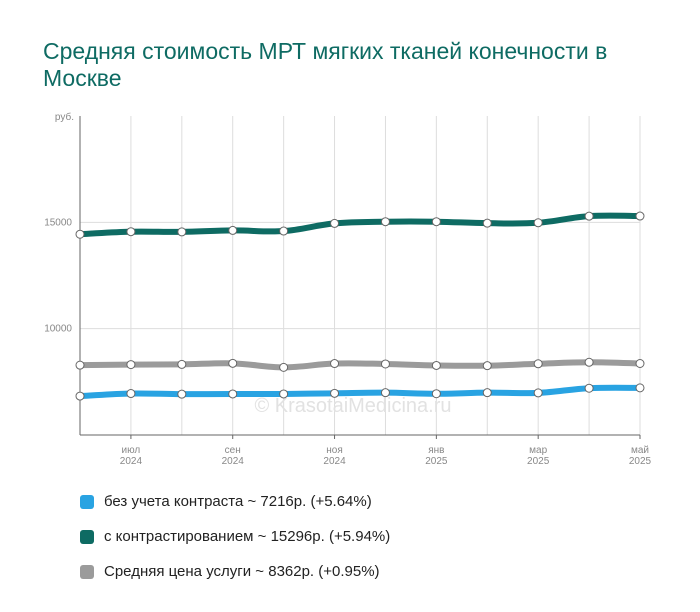  I want to click on x-tick-month: май, so click(640, 450).